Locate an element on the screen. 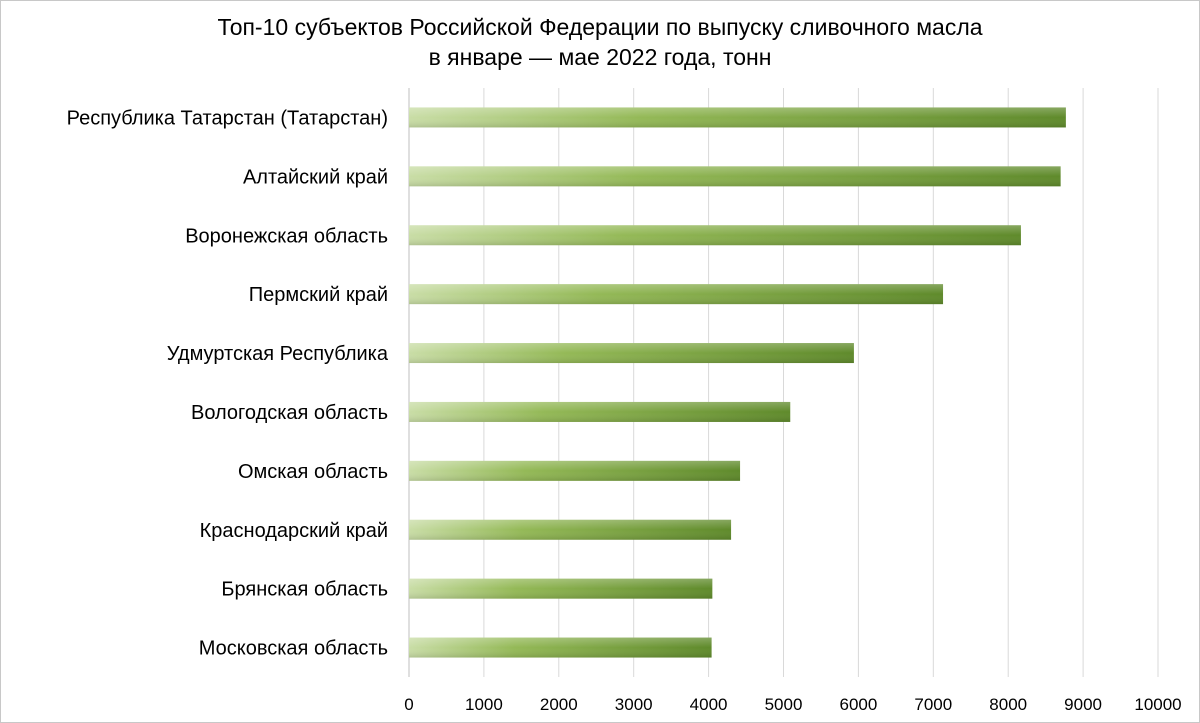 The width and height of the screenshot is (1200, 723). category-label-5: Удмуртская Республика is located at coordinates (278, 354).